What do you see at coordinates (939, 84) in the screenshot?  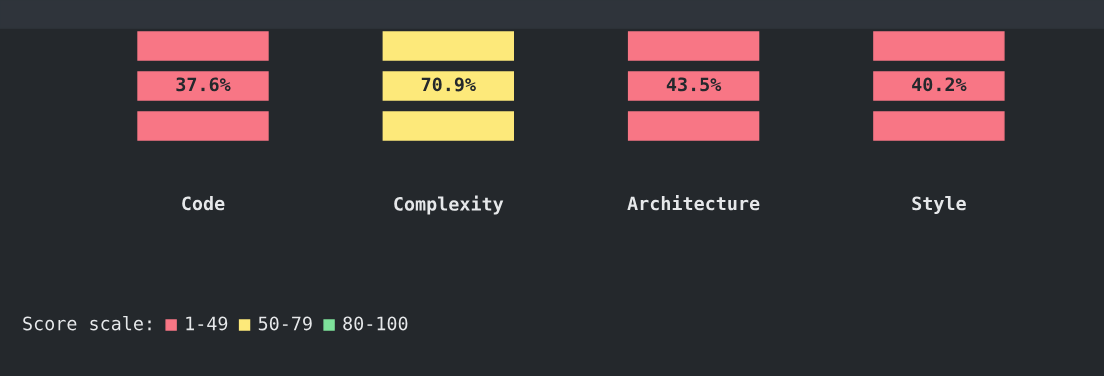 I see `data-label: 40.2%` at bounding box center [939, 84].